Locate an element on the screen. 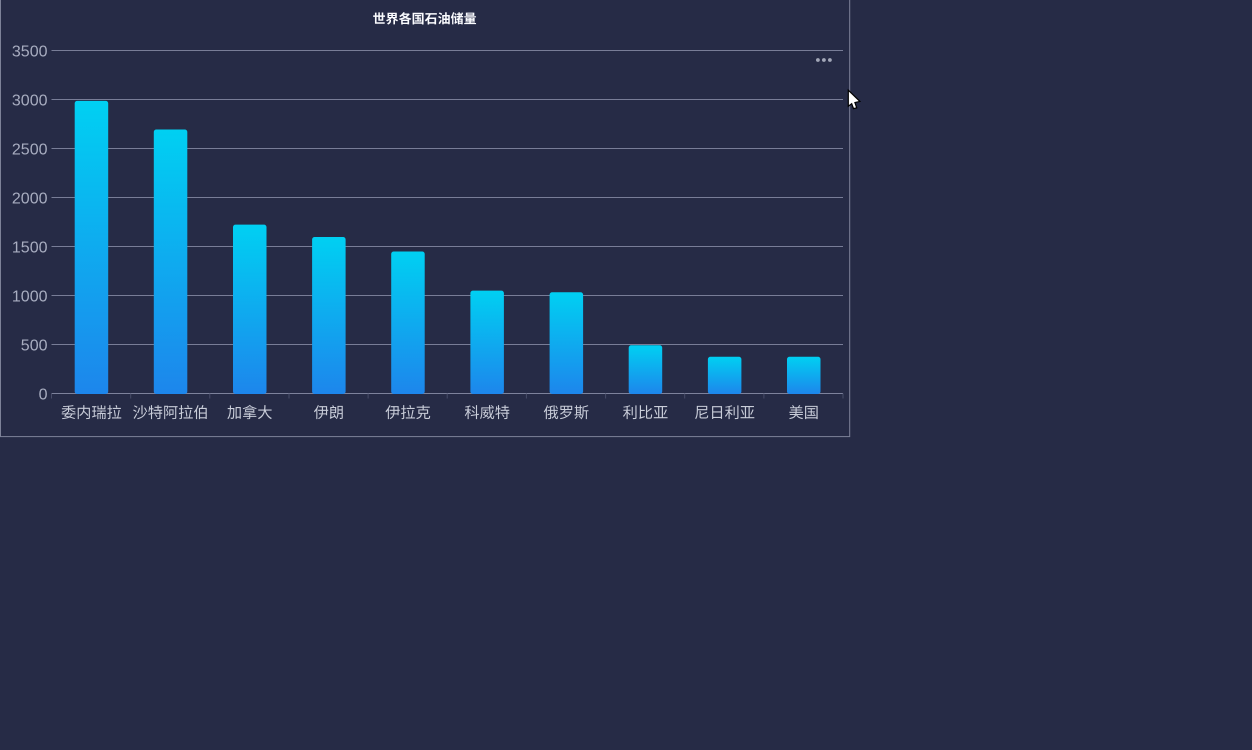 This screenshot has width=1252, height=750. svg-text: 3500 is located at coordinates (30, 51).